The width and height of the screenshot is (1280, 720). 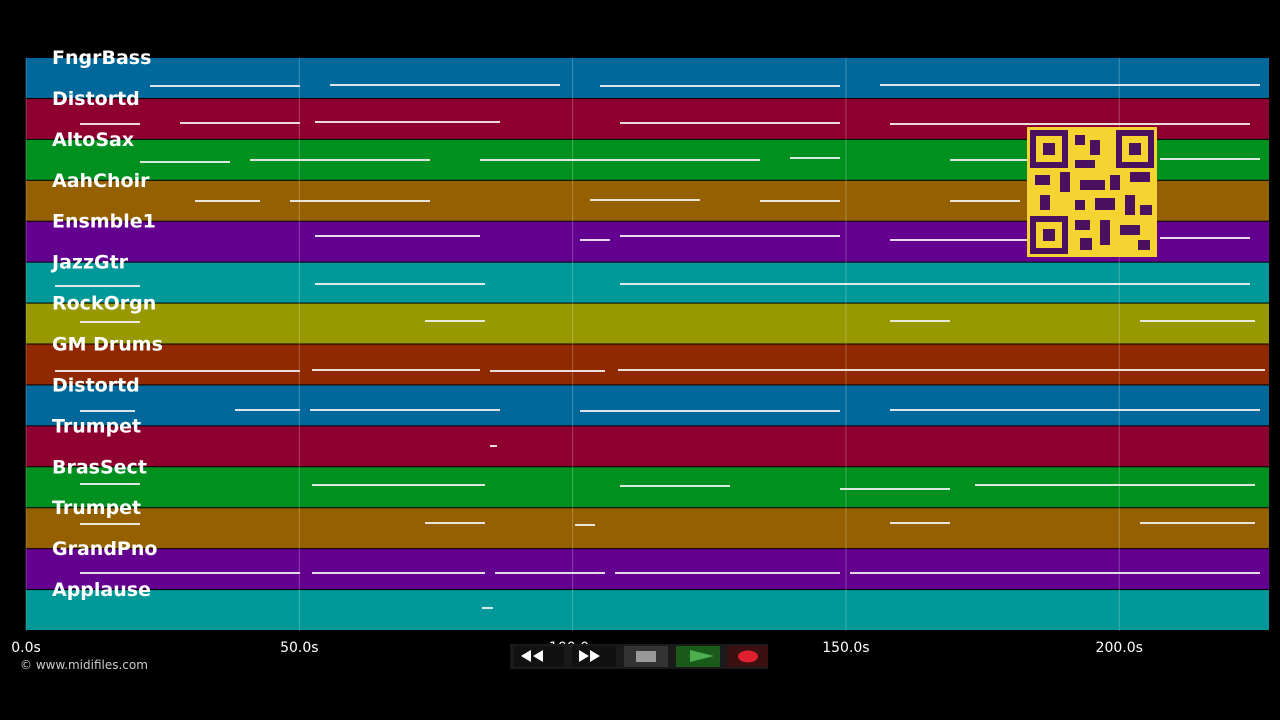 I want to click on track-name: AltoSax, so click(x=93, y=140).